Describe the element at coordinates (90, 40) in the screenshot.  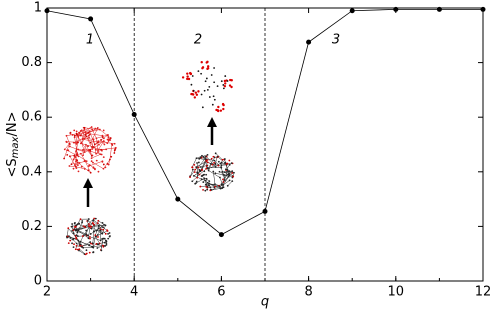
I see `region-label: 1` at that location.